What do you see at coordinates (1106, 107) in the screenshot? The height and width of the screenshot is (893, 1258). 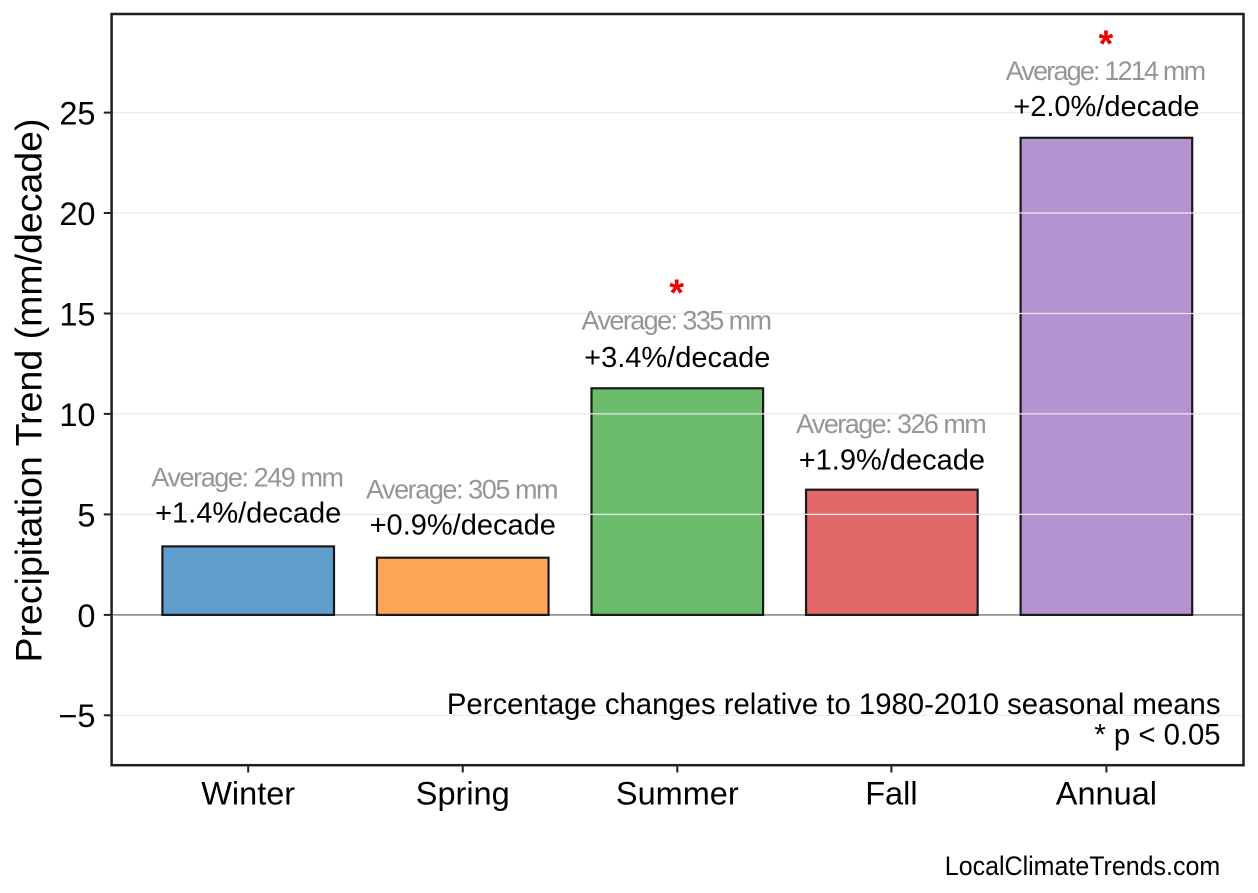 I see `svg-text: +2.0%/decade` at bounding box center [1106, 107].